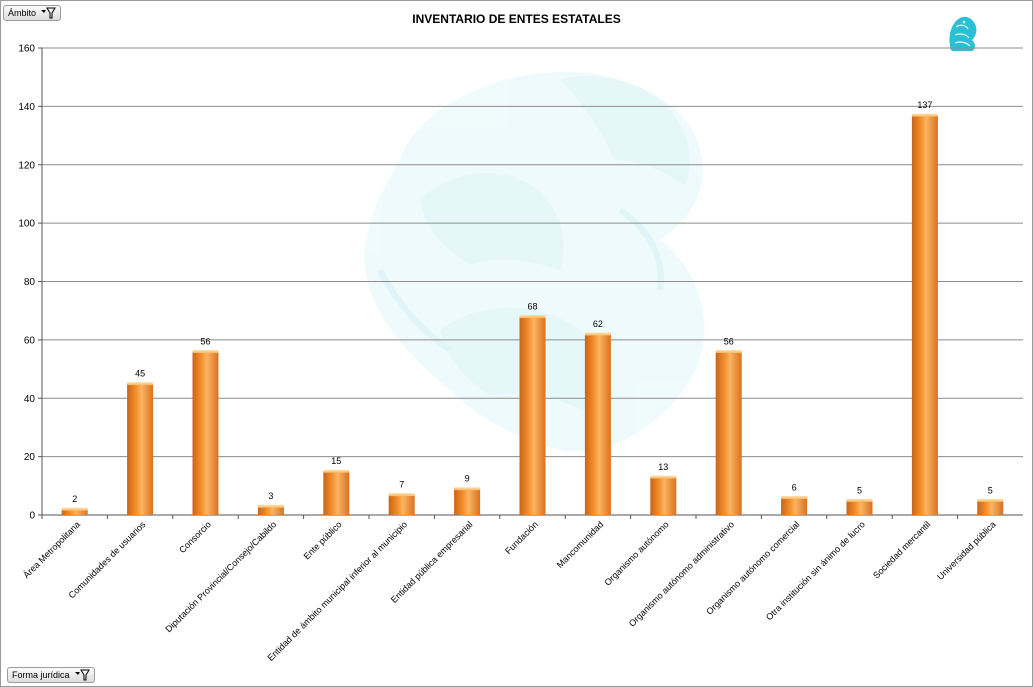 The width and height of the screenshot is (1033, 687). Describe the element at coordinates (30, 457) in the screenshot. I see `y-tick-label: 20` at that location.